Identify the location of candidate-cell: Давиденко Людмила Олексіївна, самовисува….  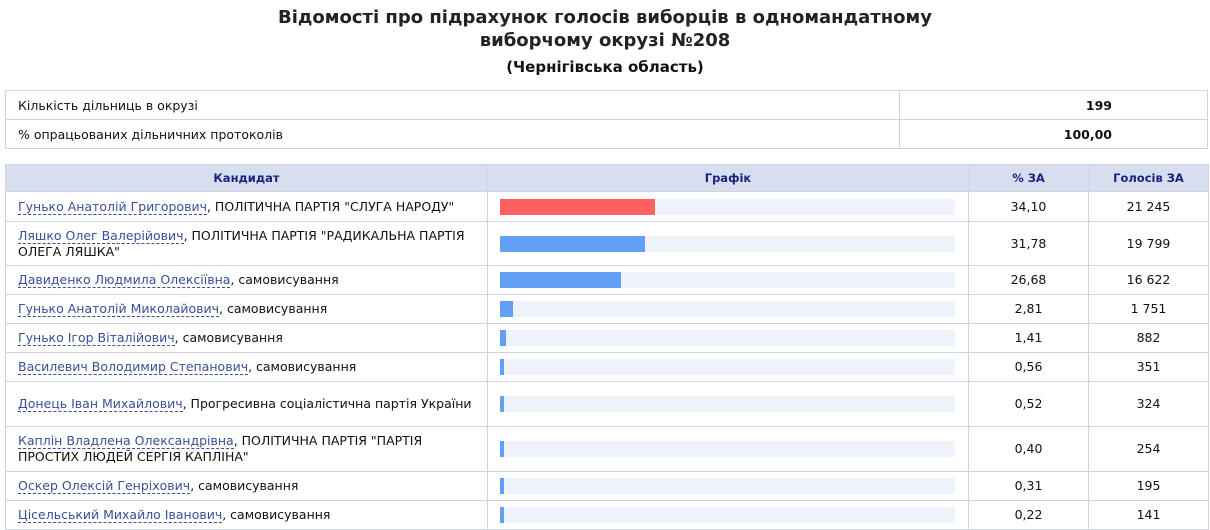
(246, 280).